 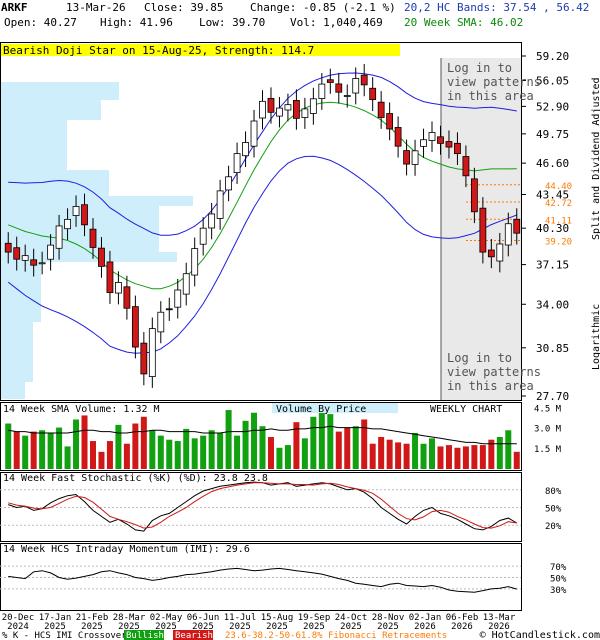 What do you see at coordinates (479, 358) in the screenshot?
I see `login-note-bottom: Log in to` at bounding box center [479, 358].